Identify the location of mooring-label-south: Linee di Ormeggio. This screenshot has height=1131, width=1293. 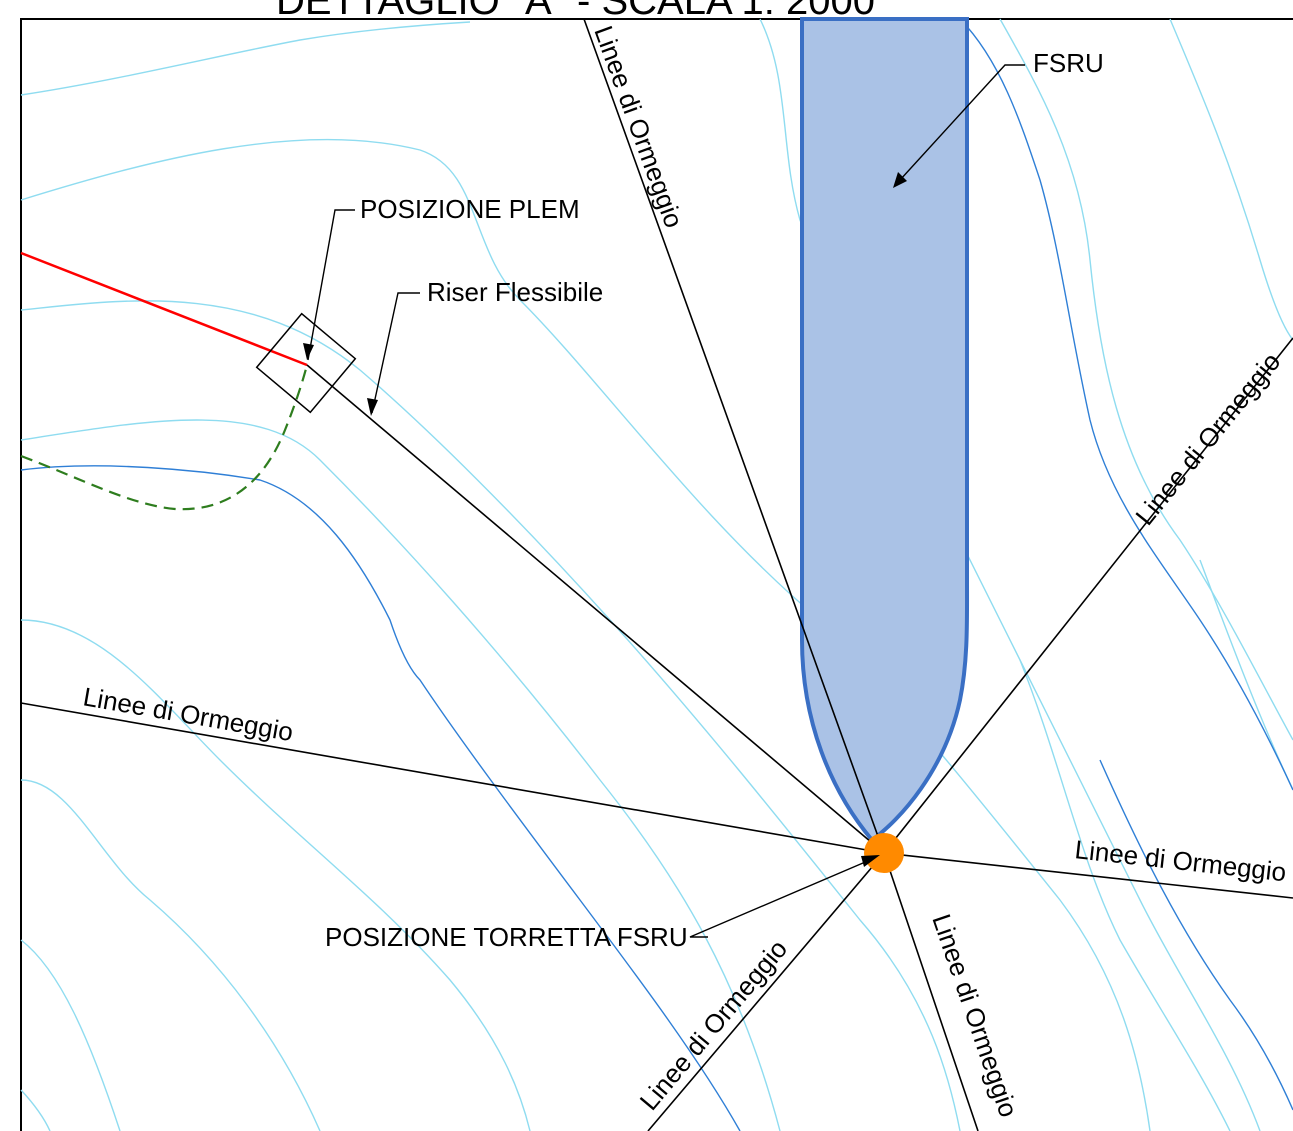
(975, 1015).